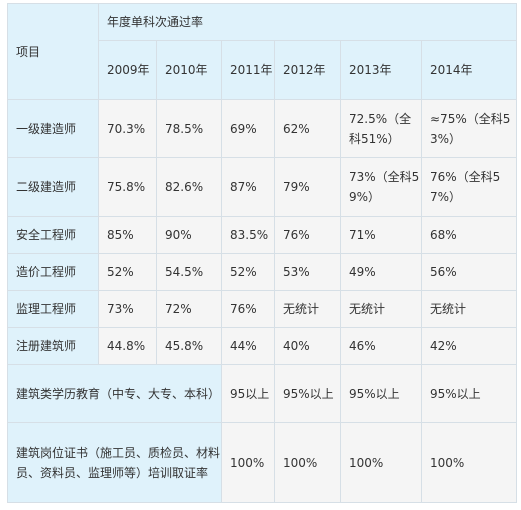 Image resolution: width=521 pixels, height=510 pixels. I want to click on table-cell: 44.8%, so click(127, 346).